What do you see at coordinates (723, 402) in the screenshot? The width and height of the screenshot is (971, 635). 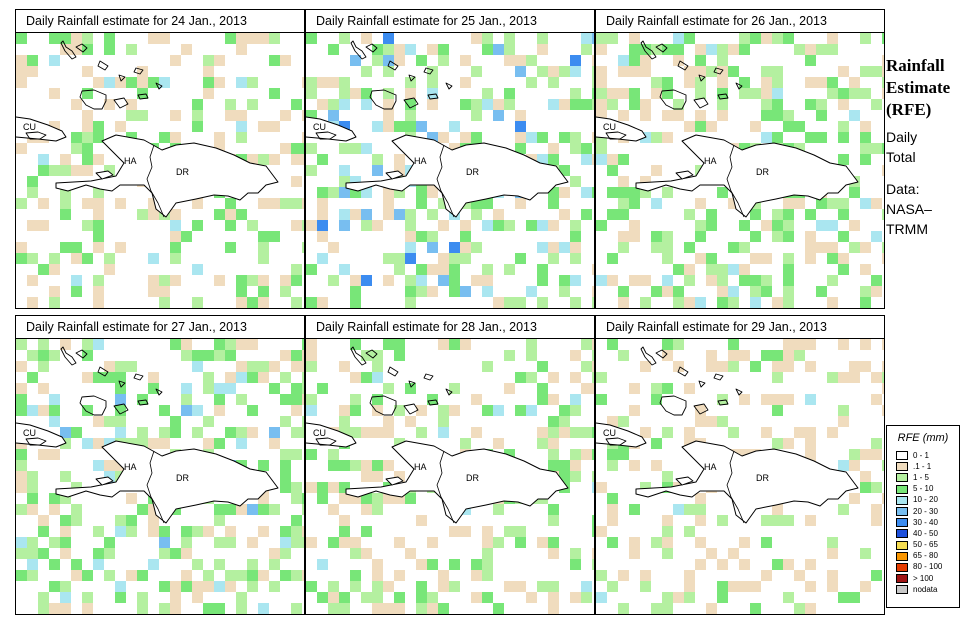 I see `bahamas-island` at bounding box center [723, 402].